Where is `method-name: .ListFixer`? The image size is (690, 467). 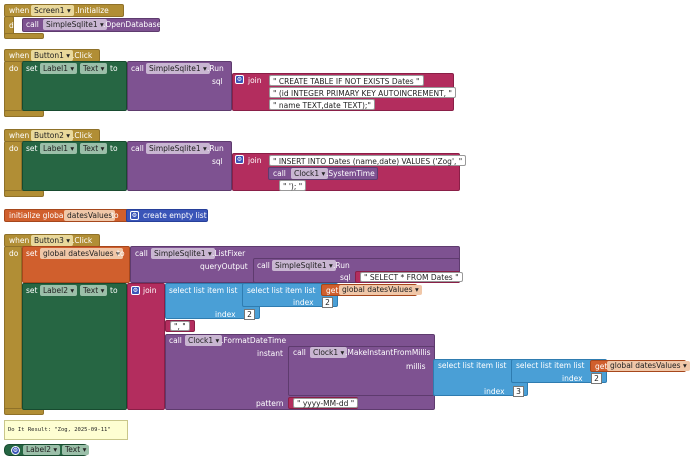
method-name: .ListFixer is located at coordinates (229, 253).